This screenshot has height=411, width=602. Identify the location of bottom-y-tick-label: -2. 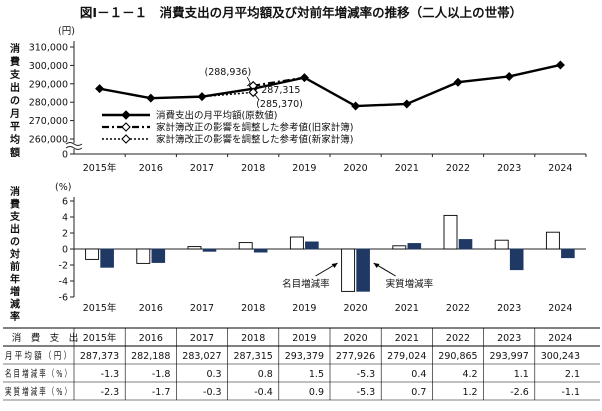
(63, 266).